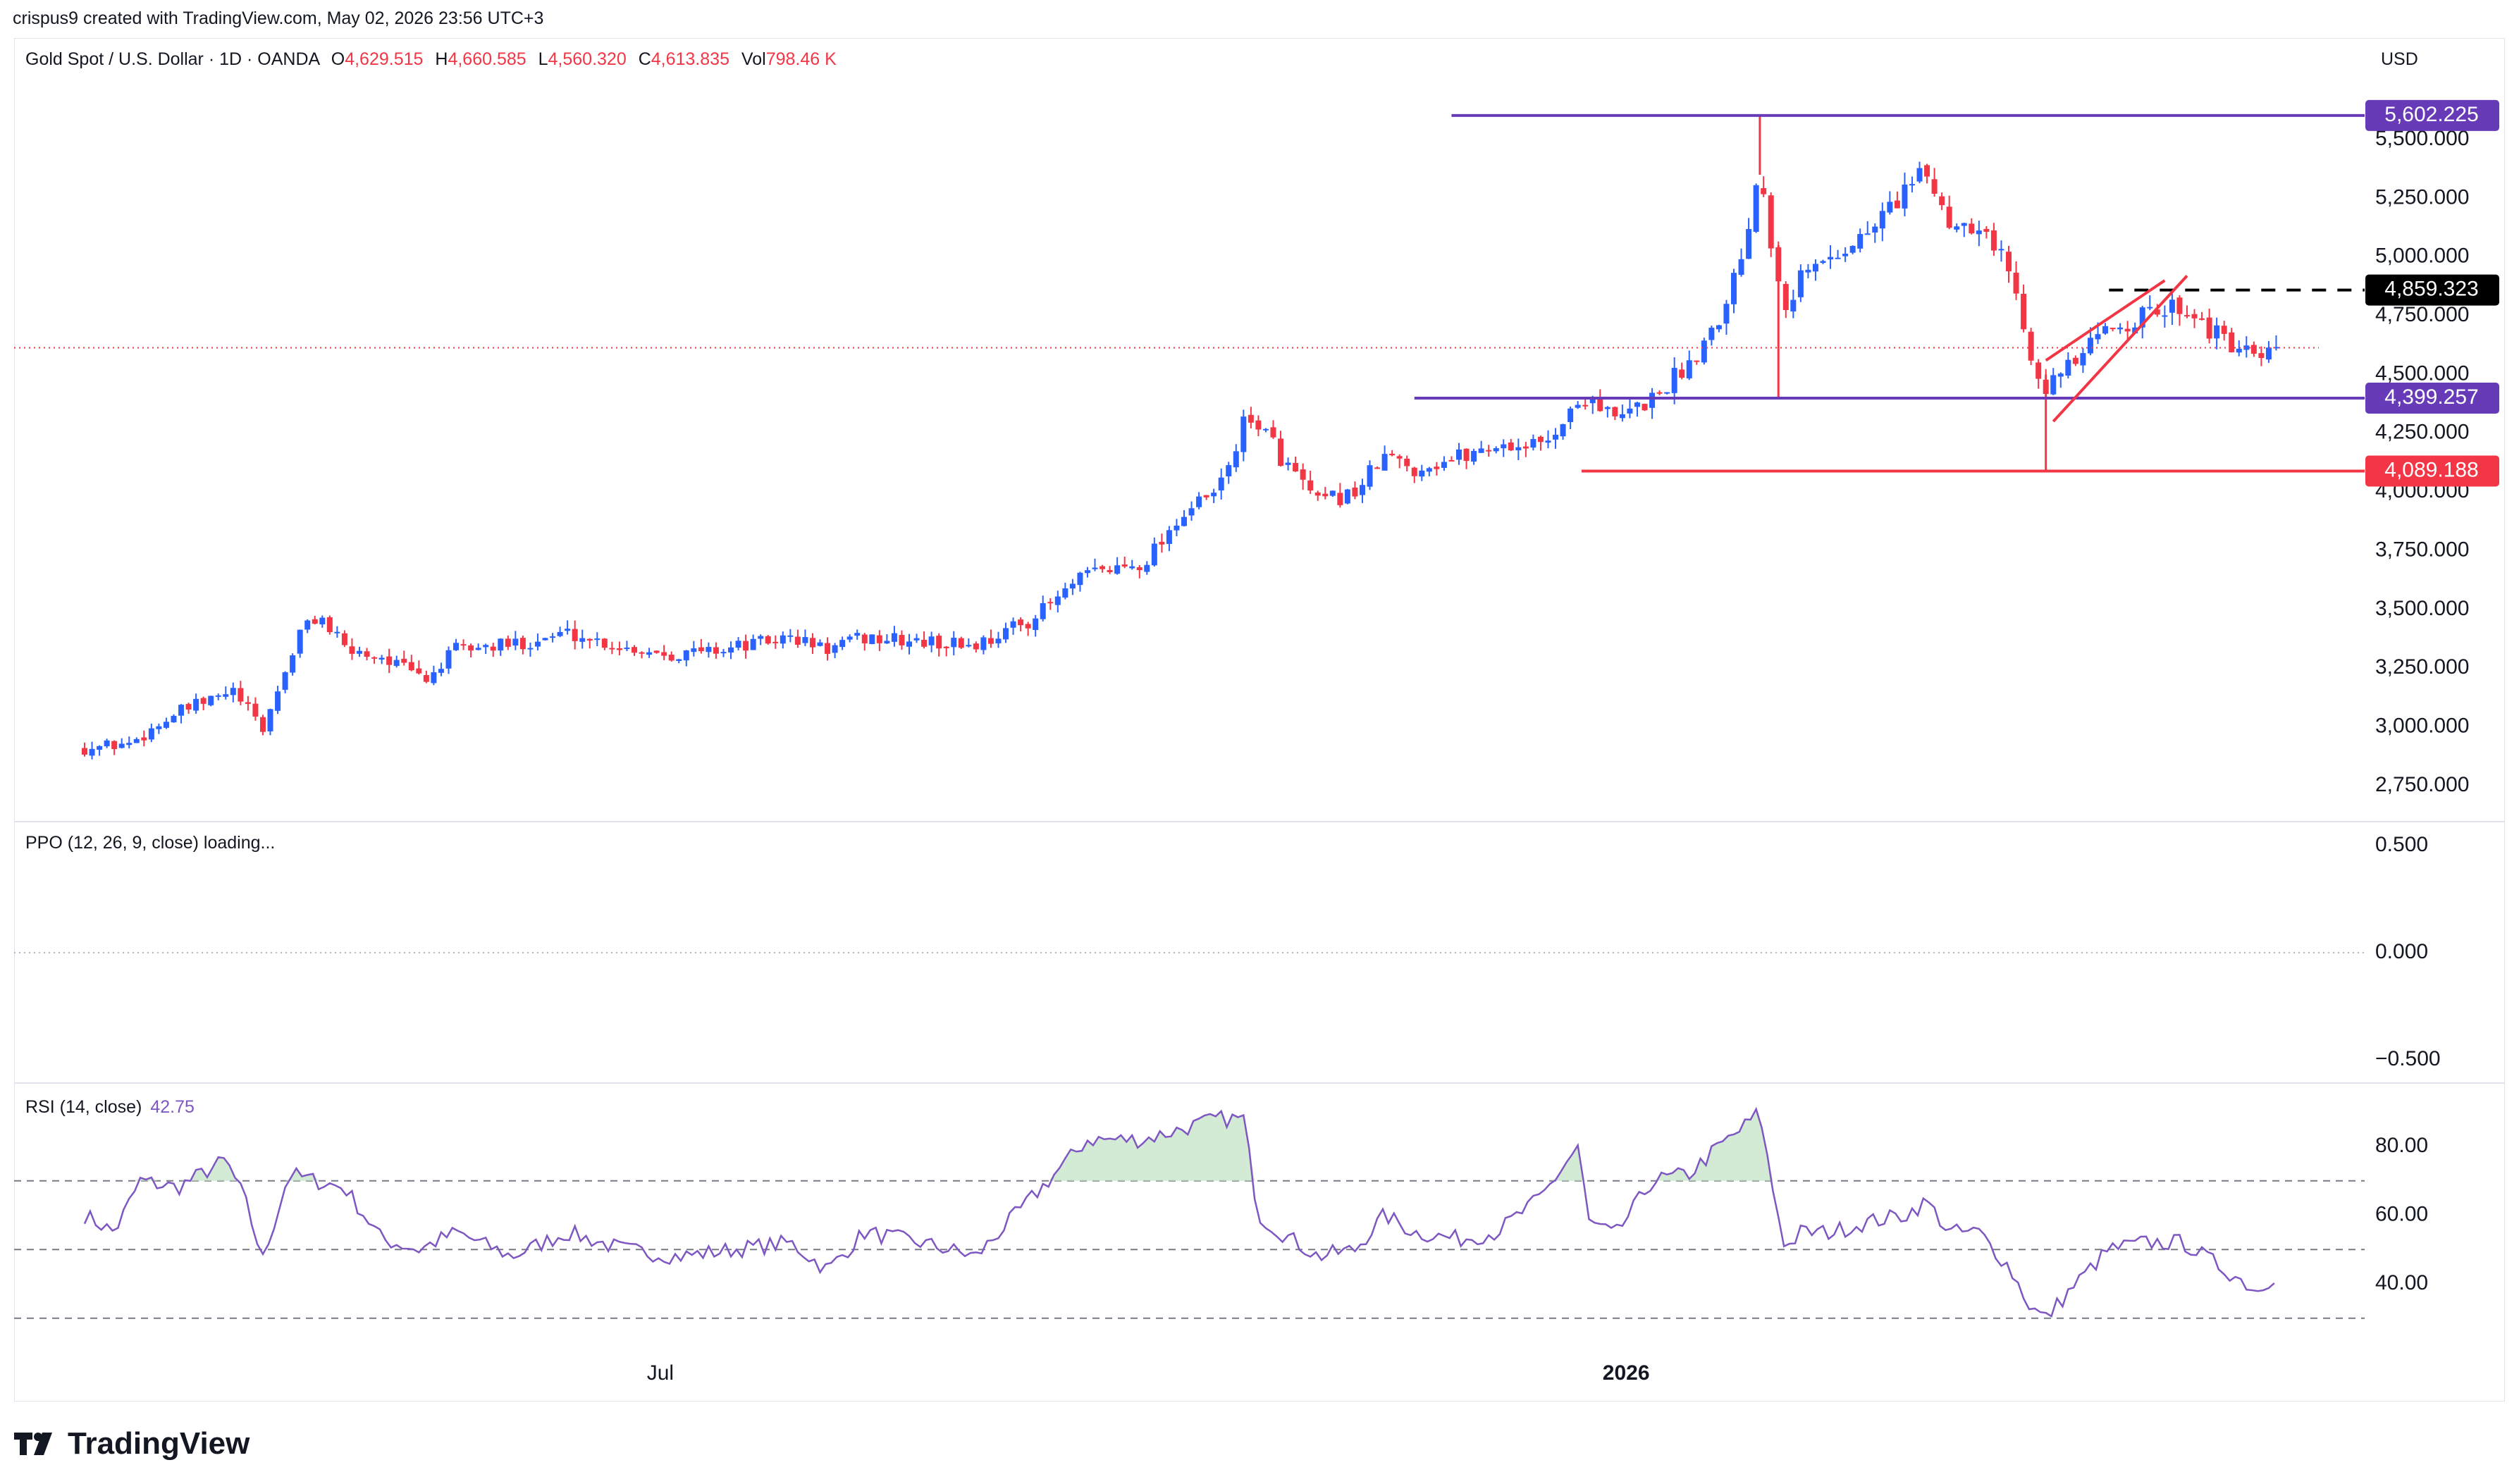 The image size is (2519, 1484). What do you see at coordinates (587, 59) in the screenshot?
I see `low-value: 4,560.320` at bounding box center [587, 59].